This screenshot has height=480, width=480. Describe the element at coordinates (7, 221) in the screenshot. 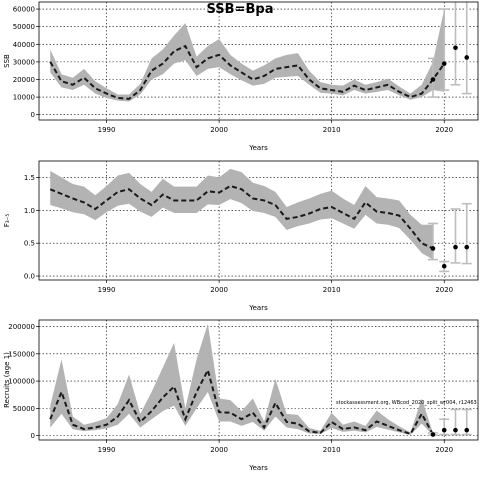

I see `y-axis-title: F₃₋₅` at that location.